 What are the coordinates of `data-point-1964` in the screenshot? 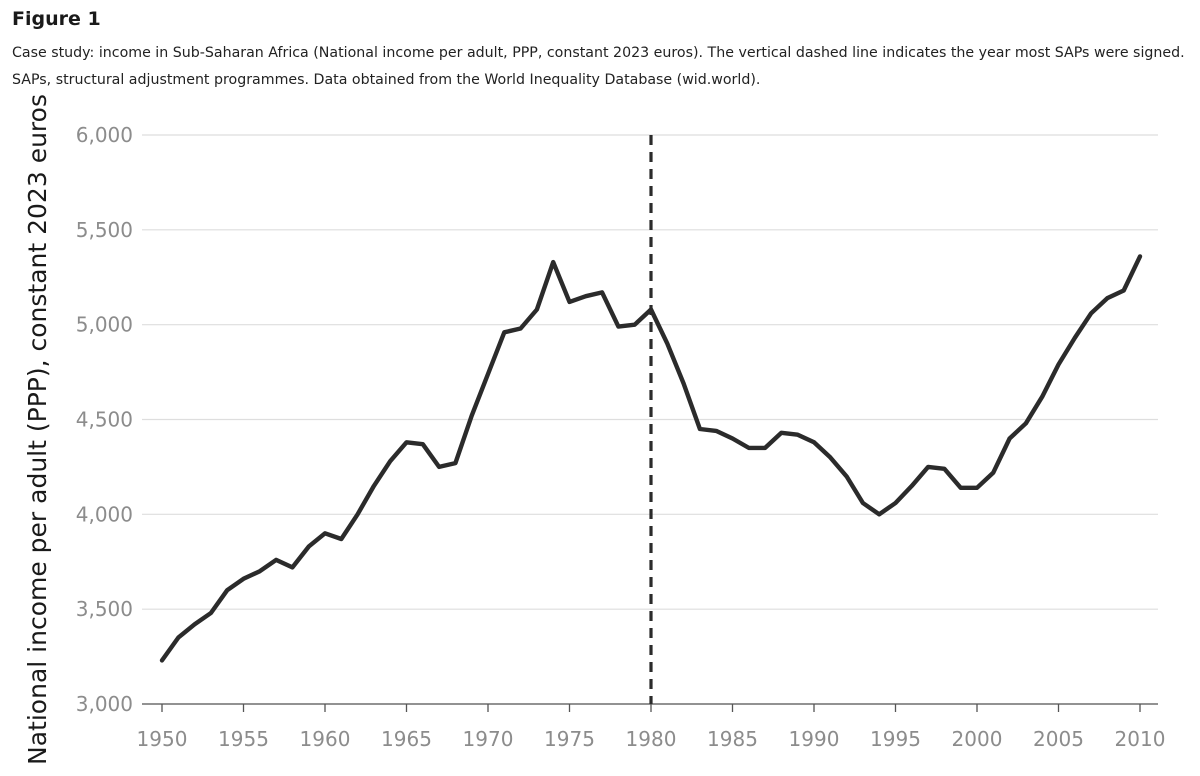 It's located at (390, 461).